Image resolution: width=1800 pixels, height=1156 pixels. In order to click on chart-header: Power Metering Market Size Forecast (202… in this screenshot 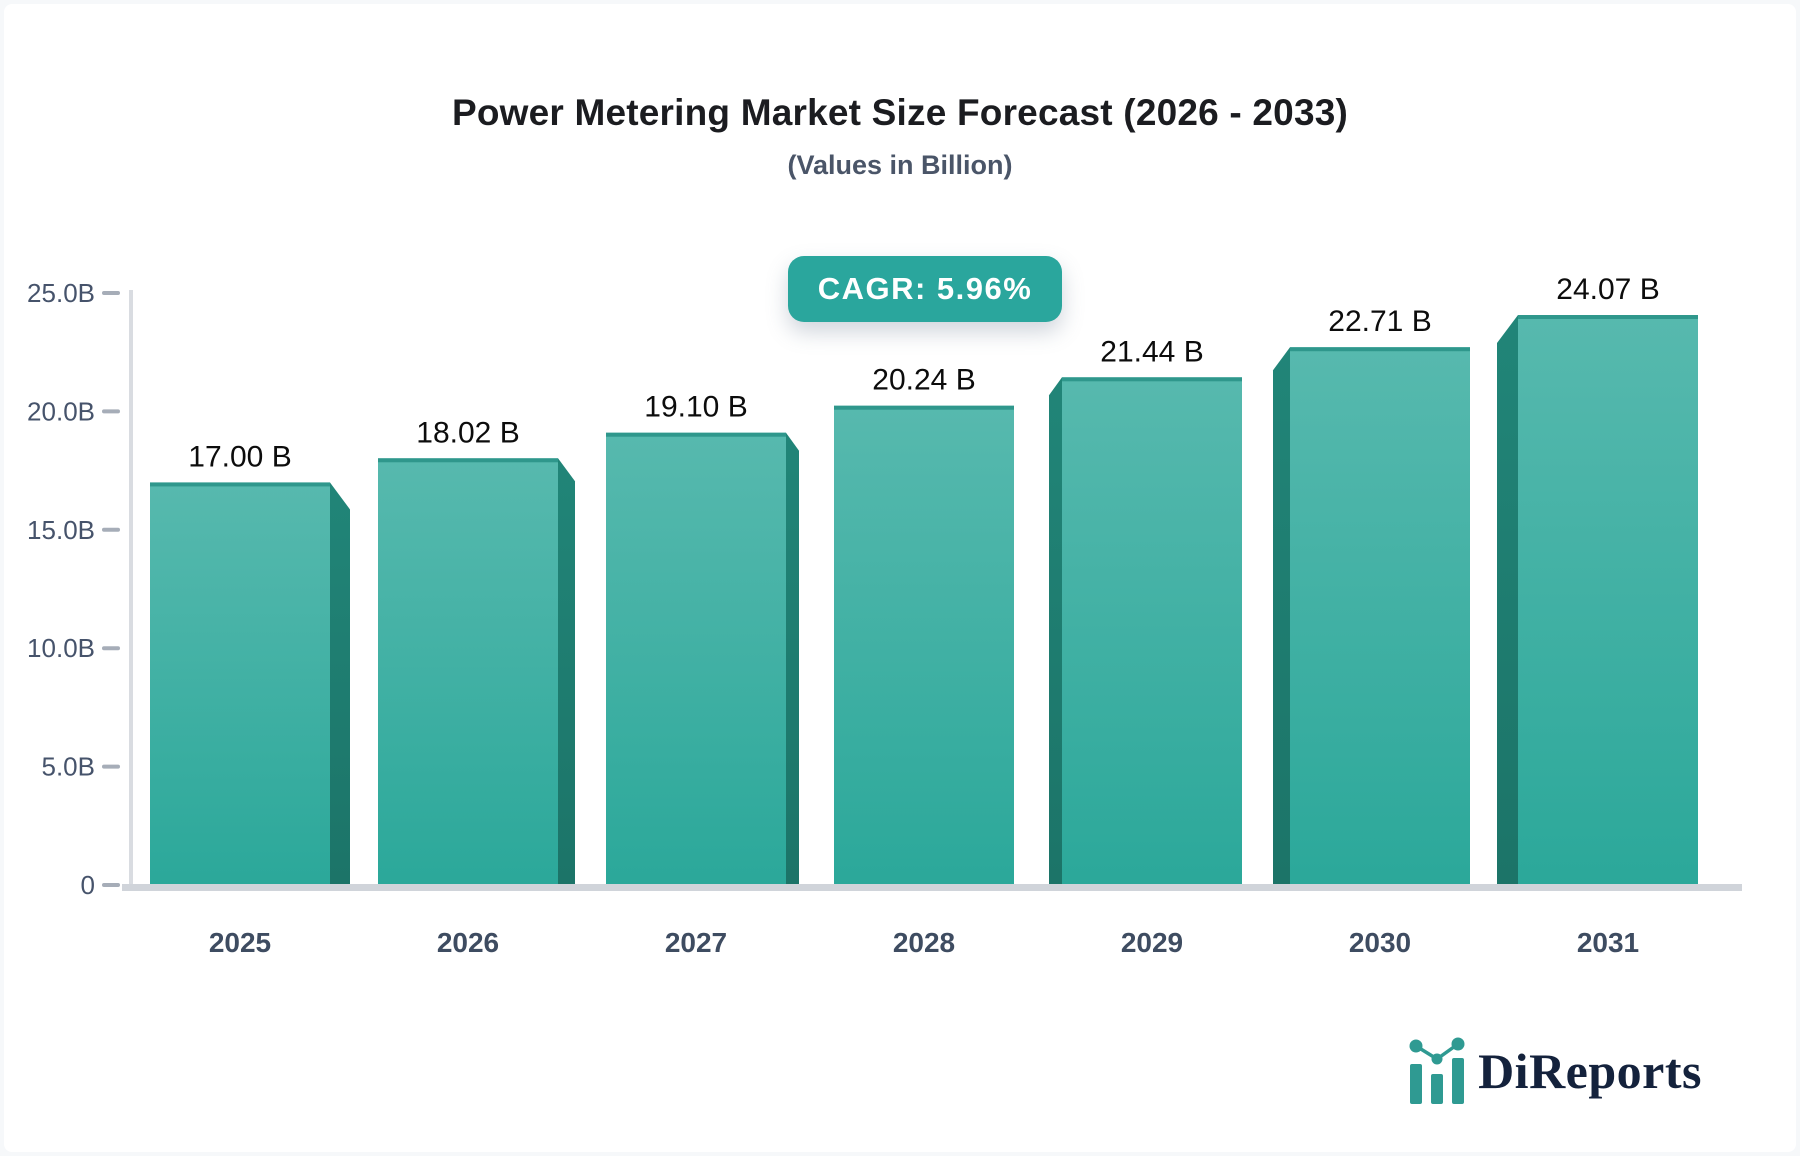, I will do `click(900, 136)`.